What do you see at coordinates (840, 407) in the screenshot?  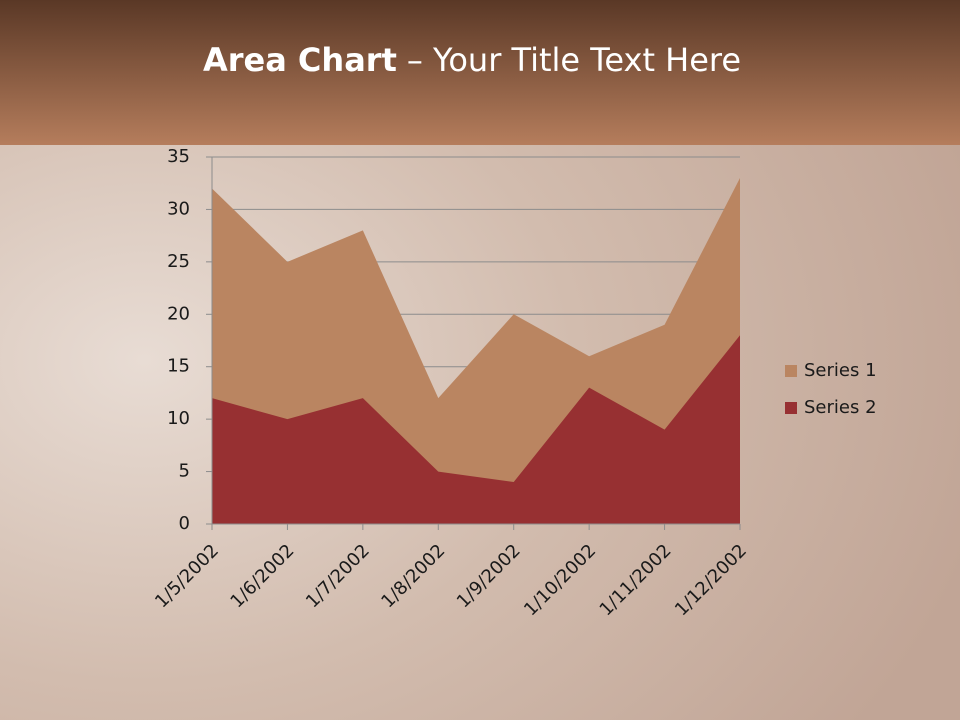 I see `legend-label: Series 2` at bounding box center [840, 407].